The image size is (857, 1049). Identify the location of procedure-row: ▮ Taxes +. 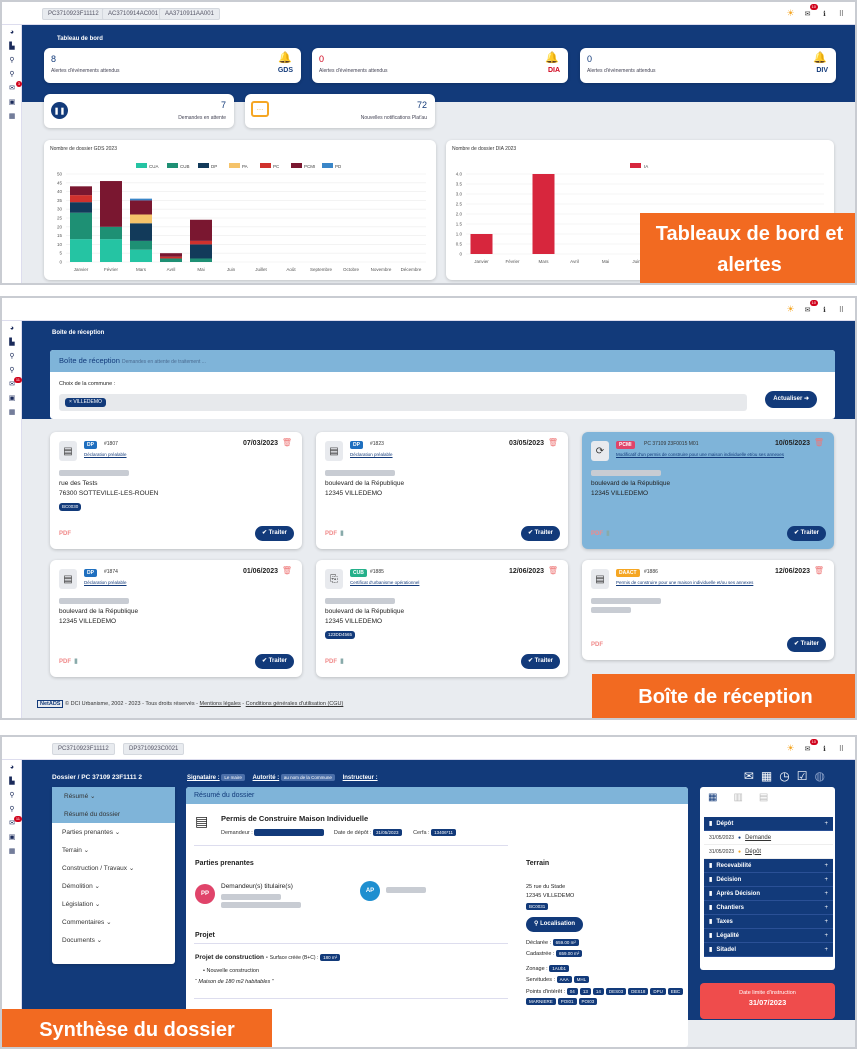
(768, 922).